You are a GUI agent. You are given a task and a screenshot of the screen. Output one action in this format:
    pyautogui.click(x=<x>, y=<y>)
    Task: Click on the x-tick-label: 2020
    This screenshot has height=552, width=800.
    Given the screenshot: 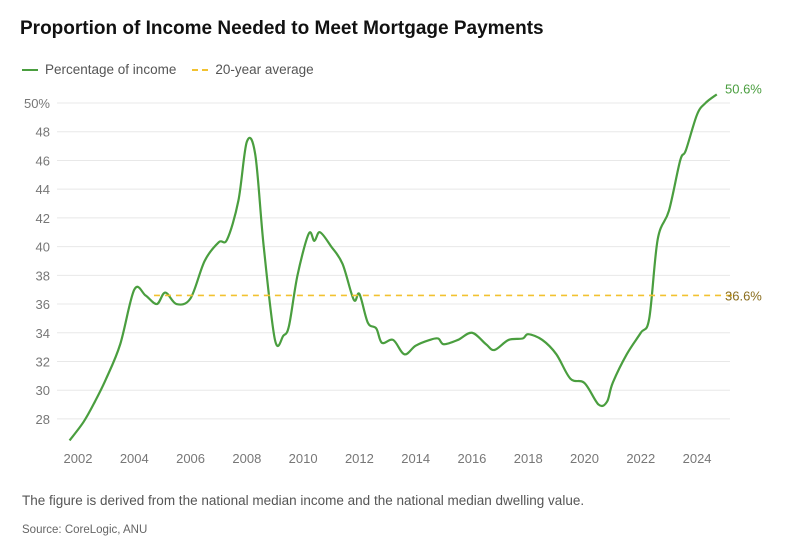 What is the action you would take?
    pyautogui.click(x=584, y=458)
    